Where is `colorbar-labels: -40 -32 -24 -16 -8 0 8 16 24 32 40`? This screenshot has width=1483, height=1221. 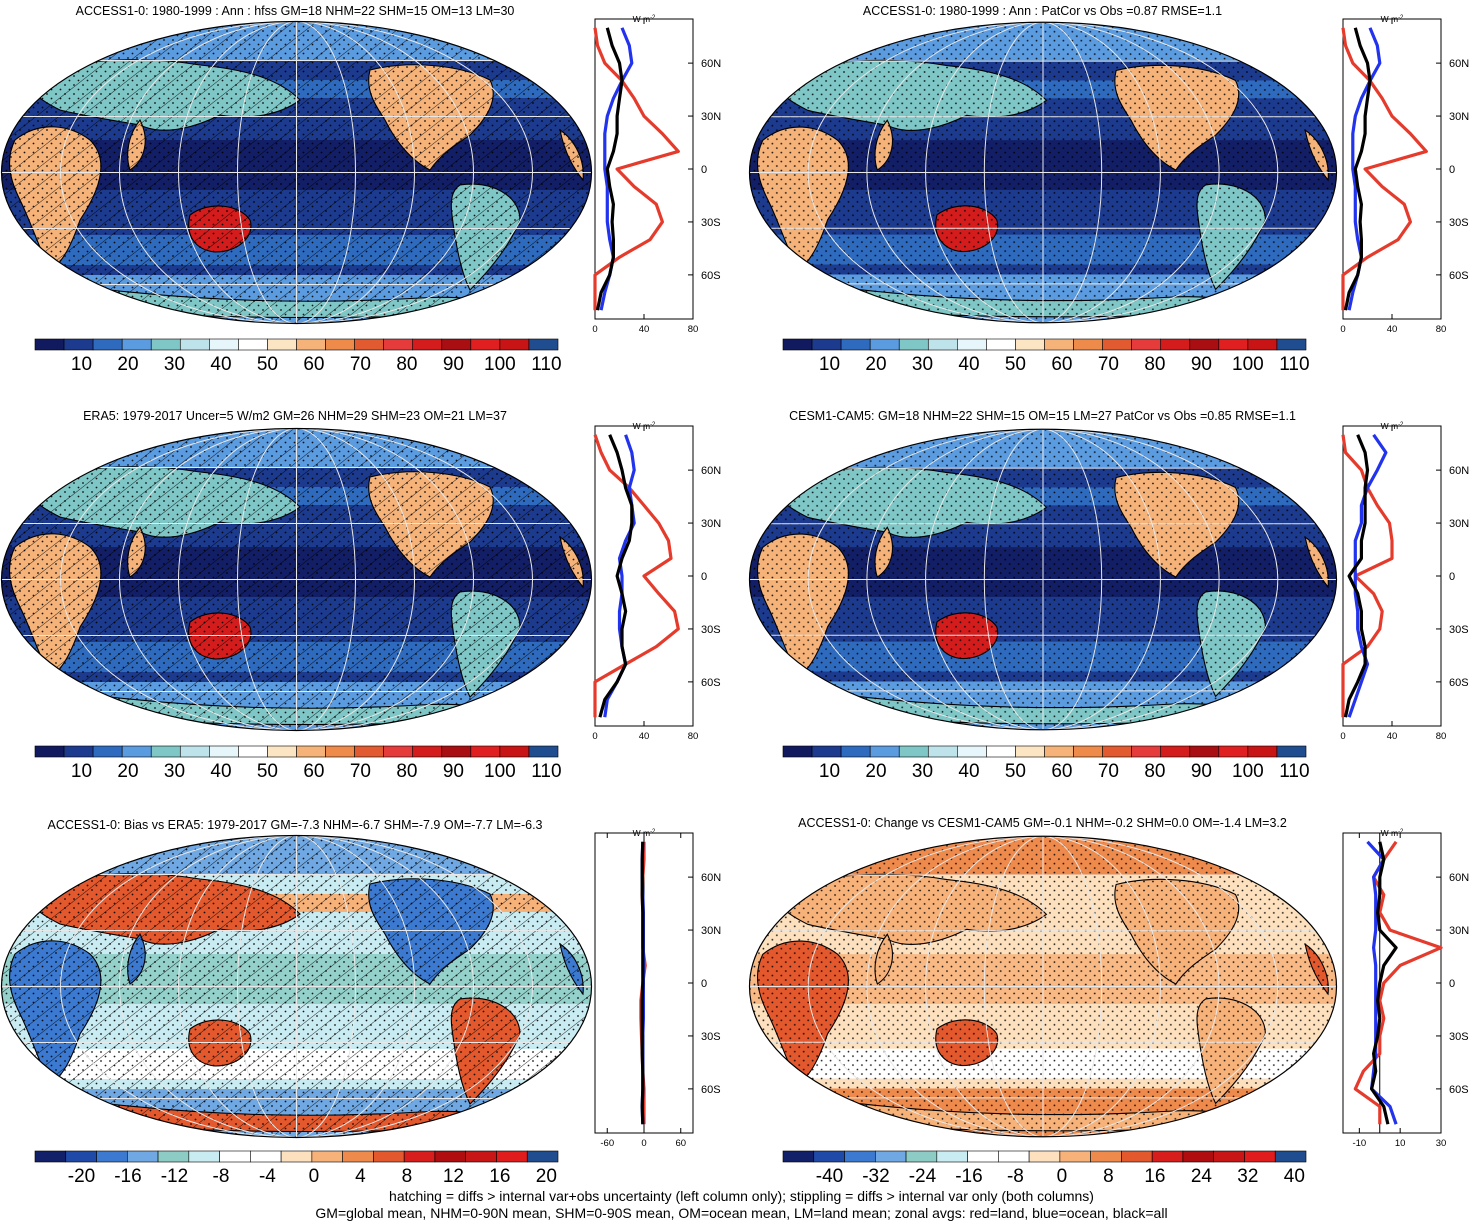
colorbar-labels: -40 -32 -24 -16 -8 0 8 16 24 32 40 is located at coordinates (1044, 1177).